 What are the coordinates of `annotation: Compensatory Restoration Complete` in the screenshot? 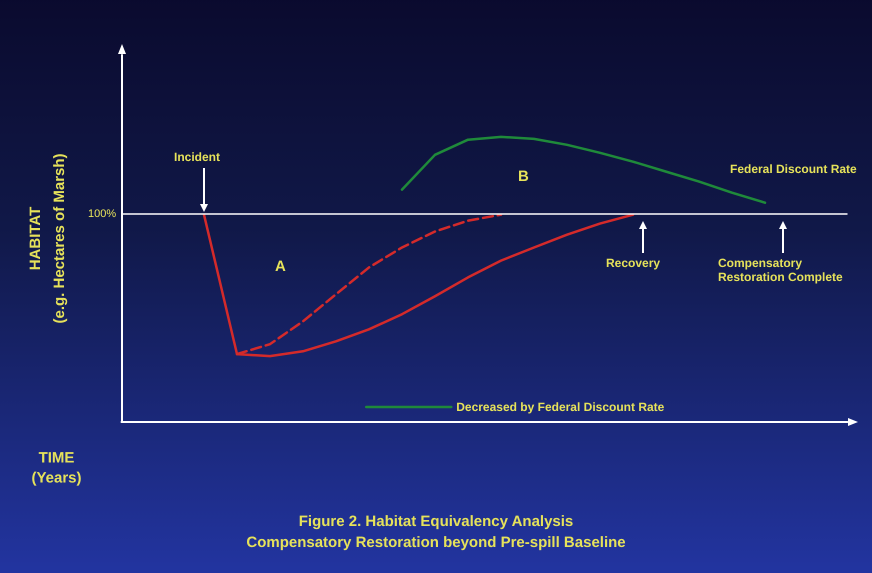 It's located at (781, 270).